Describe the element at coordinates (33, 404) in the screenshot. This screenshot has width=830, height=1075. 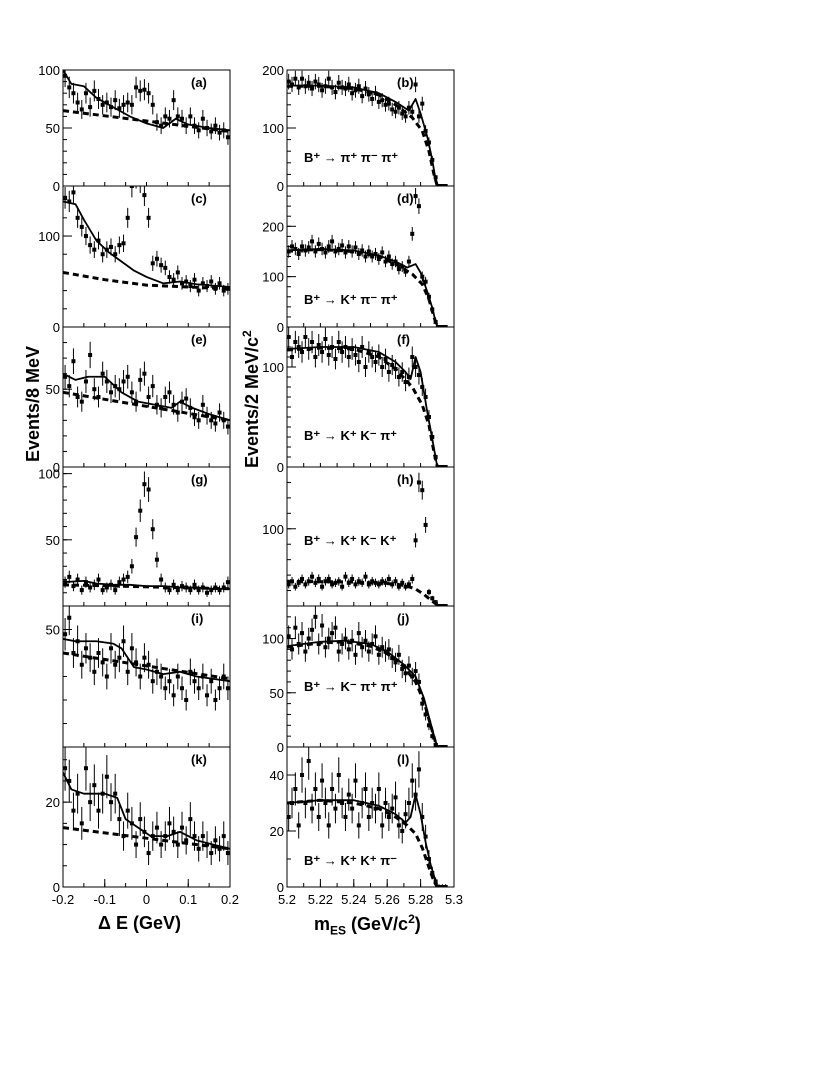
I see `left-y-axis-label: Events/8 MeV` at that location.